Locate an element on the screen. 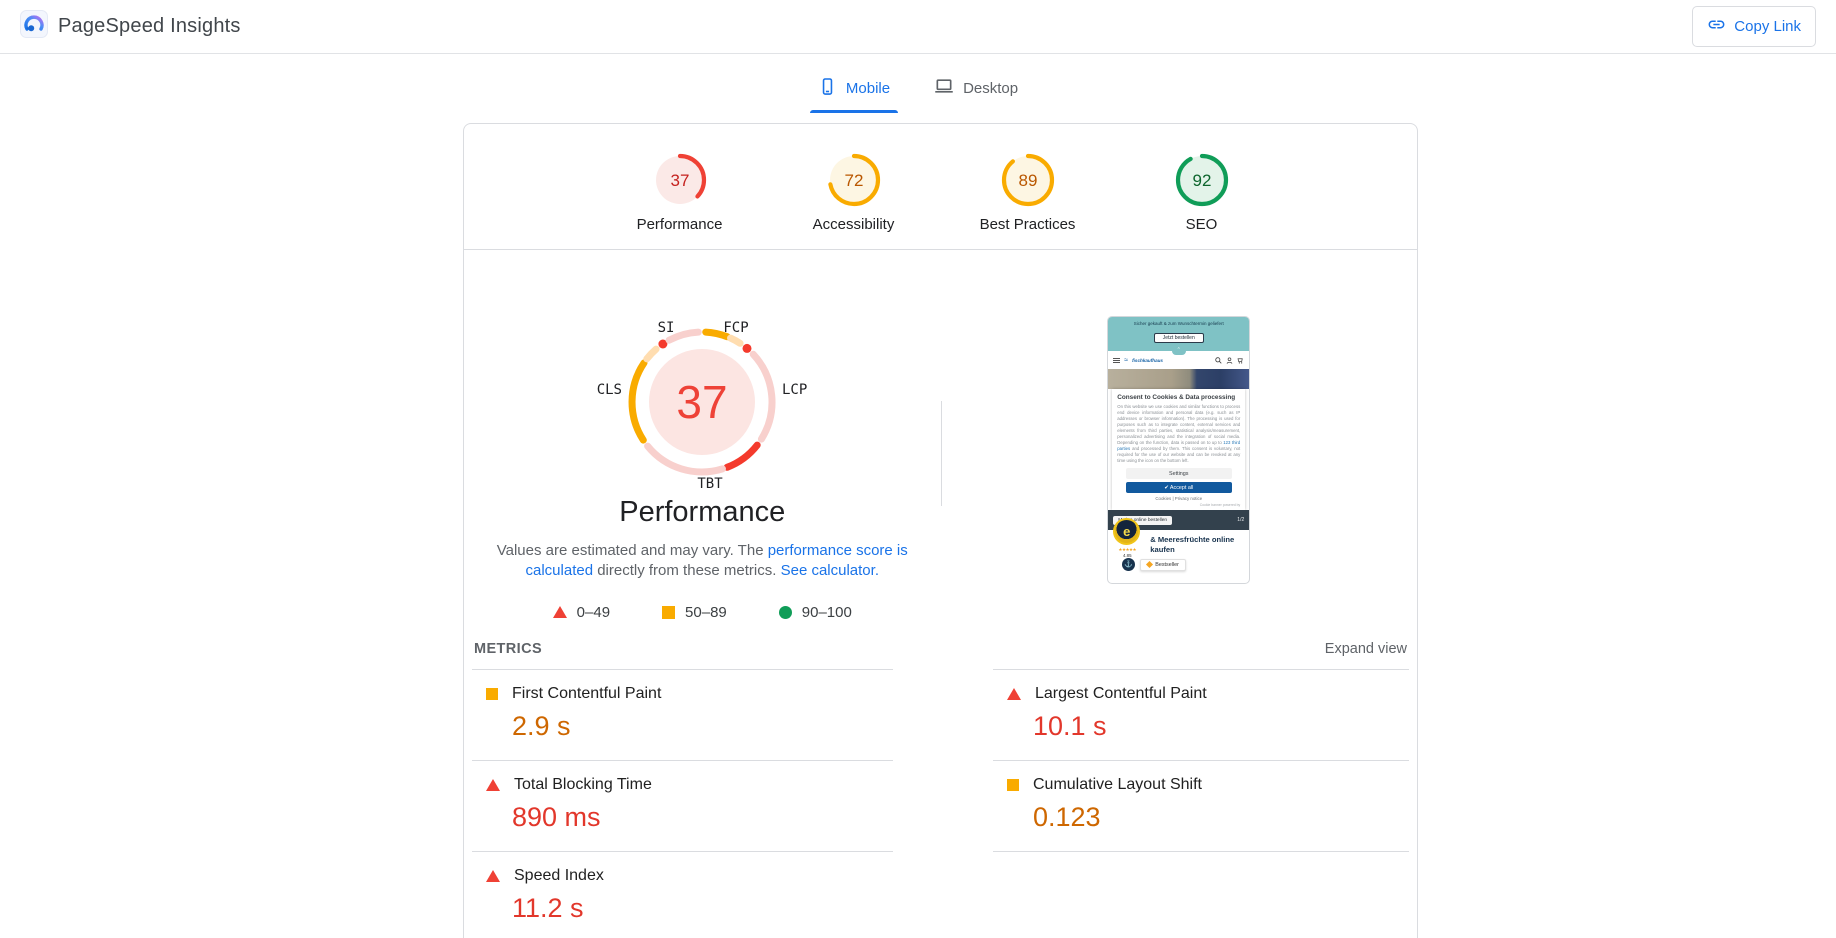 This screenshot has width=1836, height=938. fcp-arc-solid is located at coordinates (716, 334).